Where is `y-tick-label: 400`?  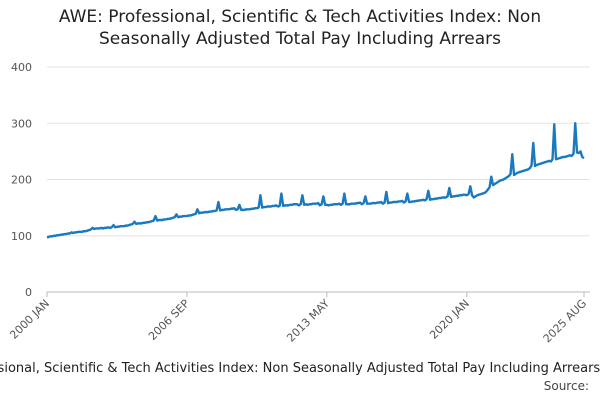
y-tick-label: 400 is located at coordinates (21, 67).